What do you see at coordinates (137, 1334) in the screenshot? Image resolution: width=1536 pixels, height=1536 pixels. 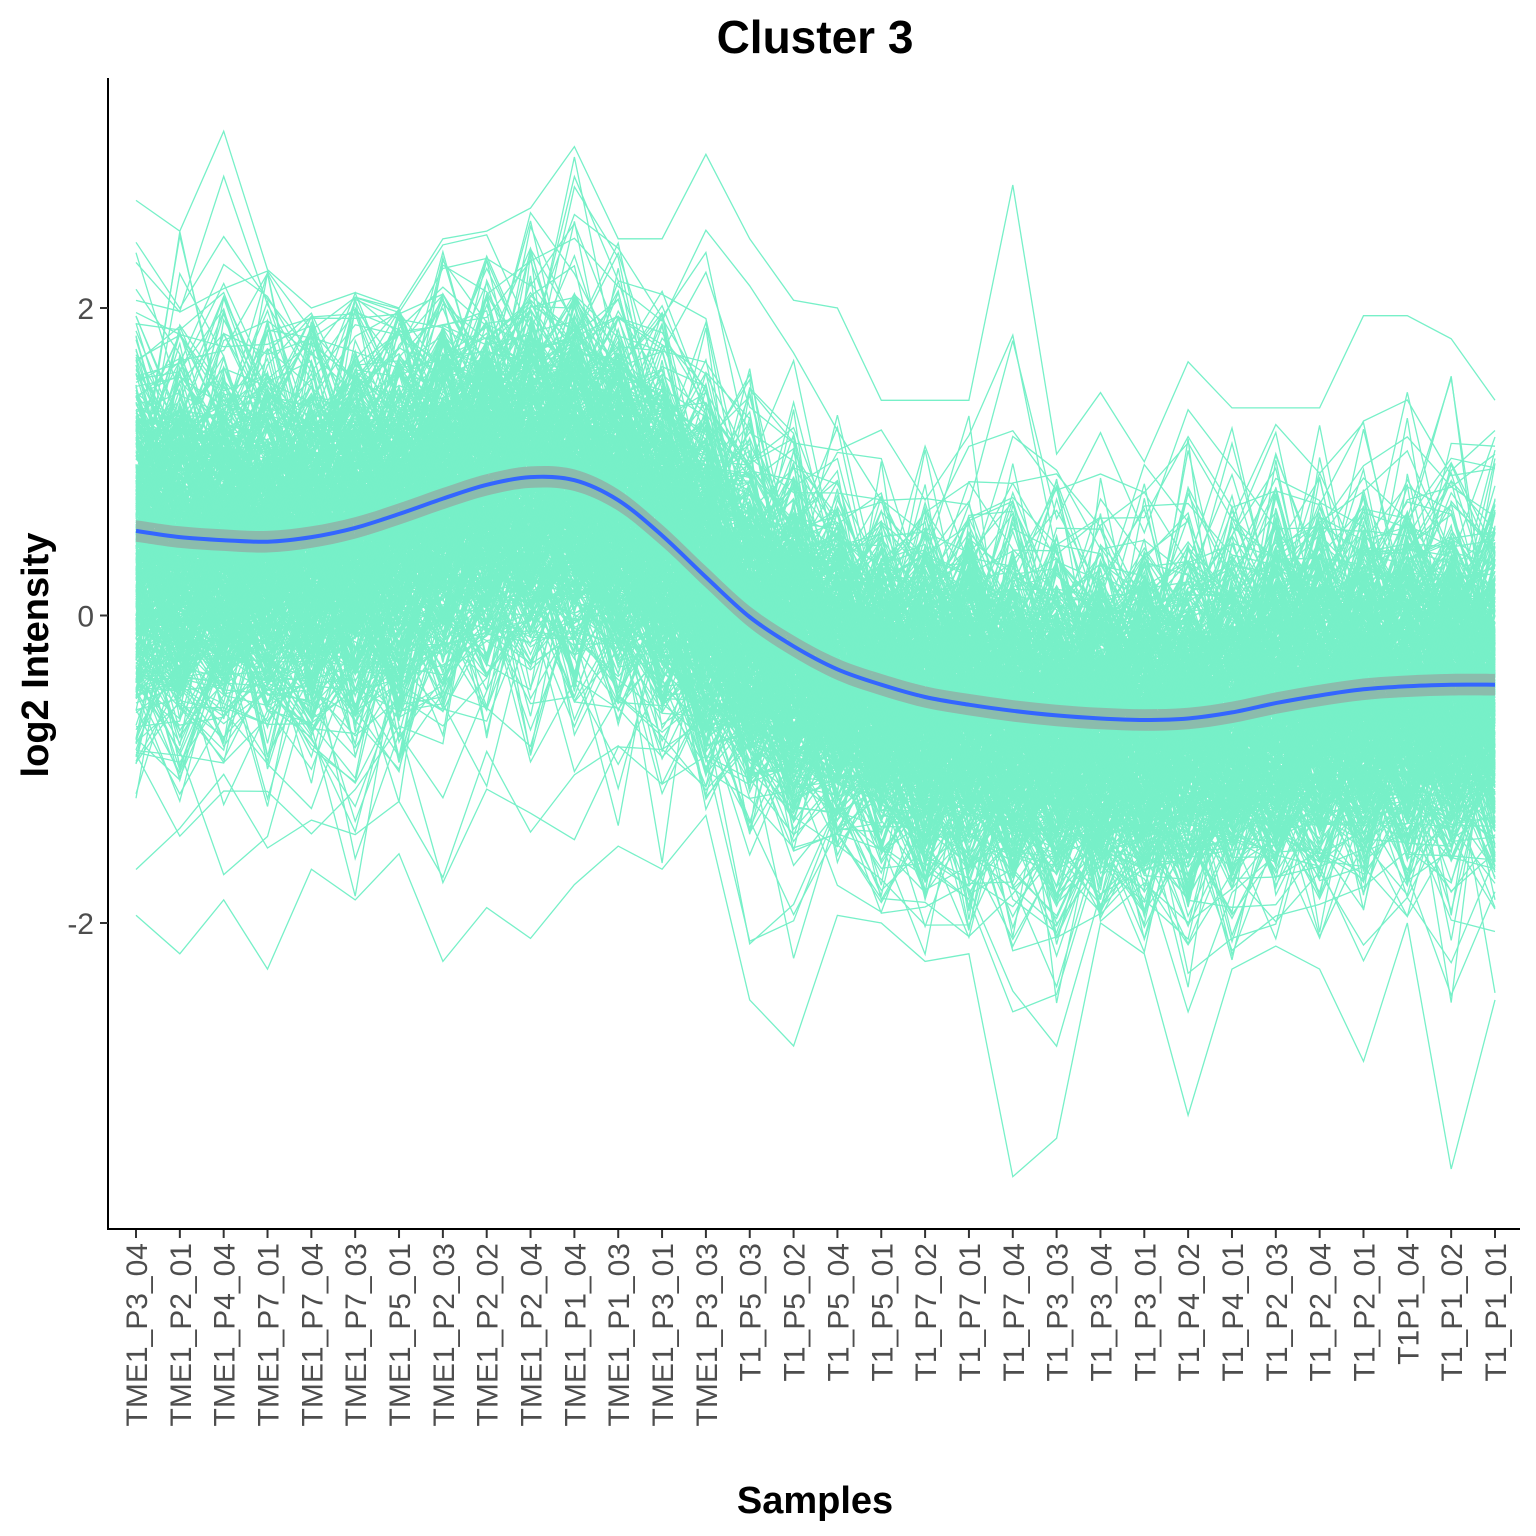 I see `x-tick-label: TME1_P3_04` at bounding box center [137, 1334].